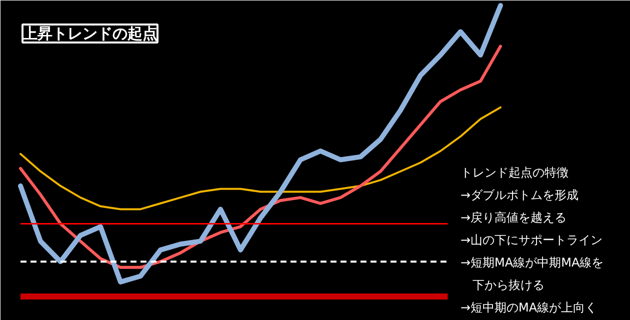 Image resolution: width=630 pixels, height=320 pixels. Describe the element at coordinates (519, 195) in the screenshot. I see `annotation: →ダブルボトムを形成` at that location.